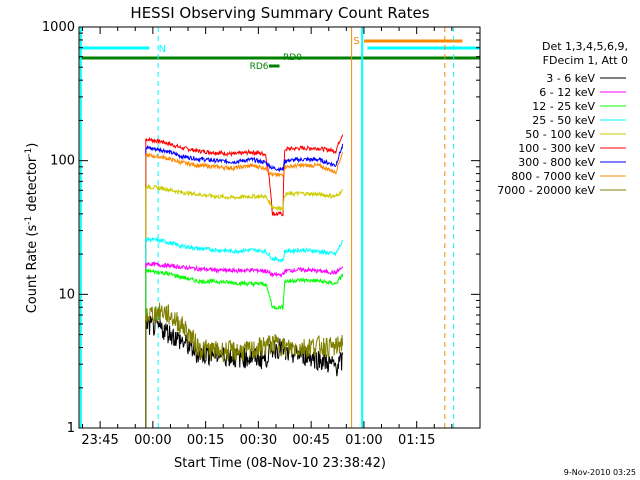  Describe the element at coordinates (292, 58) in the screenshot. I see `rd0-label: RD0` at that location.